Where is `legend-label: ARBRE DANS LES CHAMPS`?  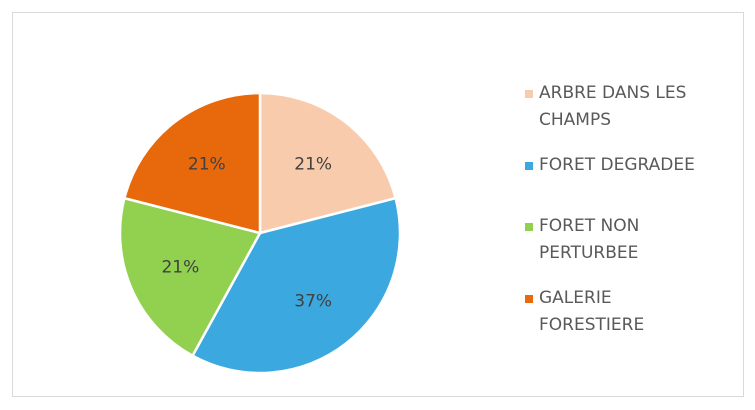
legend-label: ARBRE DANS LES CHAMPS is located at coordinates (613, 106).